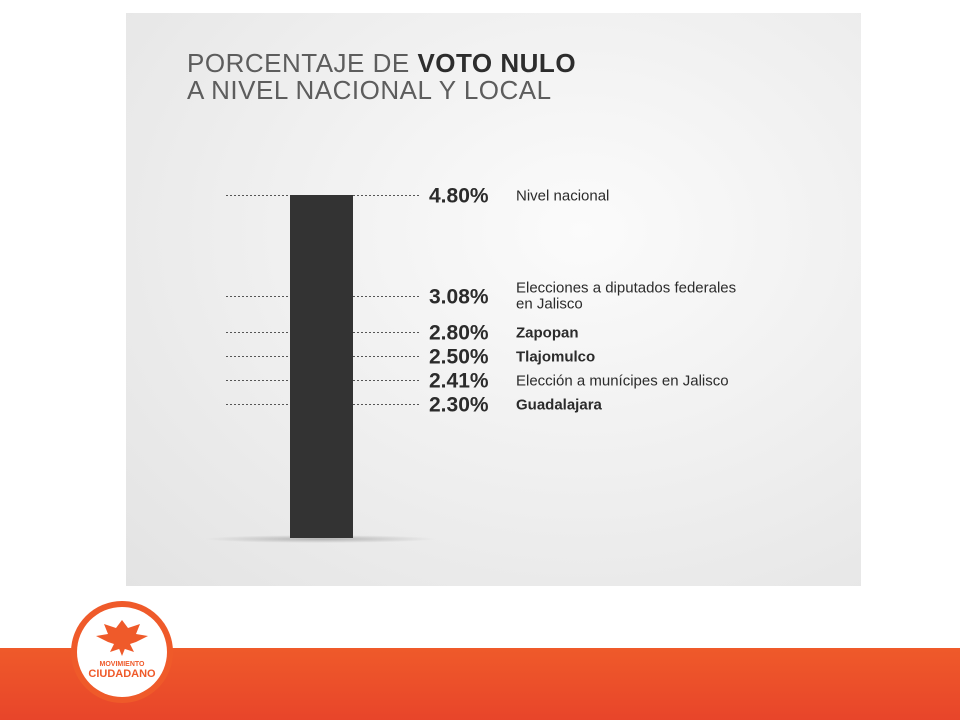 The image size is (960, 720). Describe the element at coordinates (622, 381) in the screenshot. I see `marker-label-4-0: Elección a munícipes en Jalisco` at that location.